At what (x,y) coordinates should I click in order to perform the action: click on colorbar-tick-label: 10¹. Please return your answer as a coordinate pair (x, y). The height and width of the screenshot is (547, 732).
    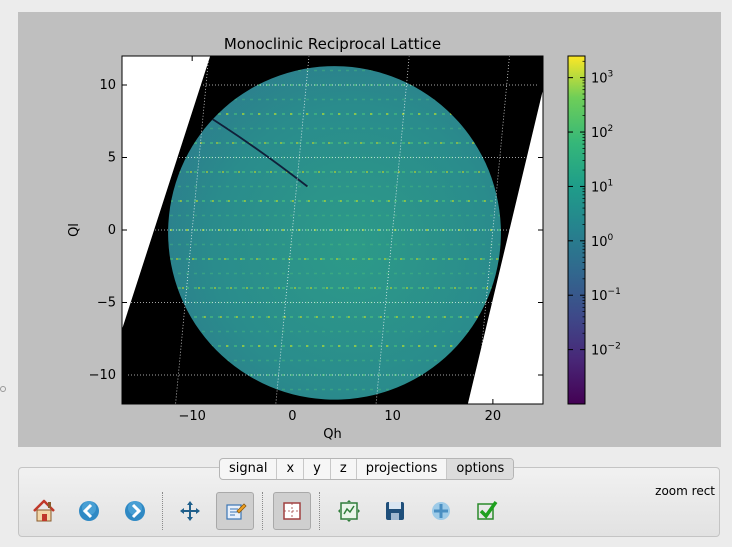
    Looking at the image, I should click on (602, 186).